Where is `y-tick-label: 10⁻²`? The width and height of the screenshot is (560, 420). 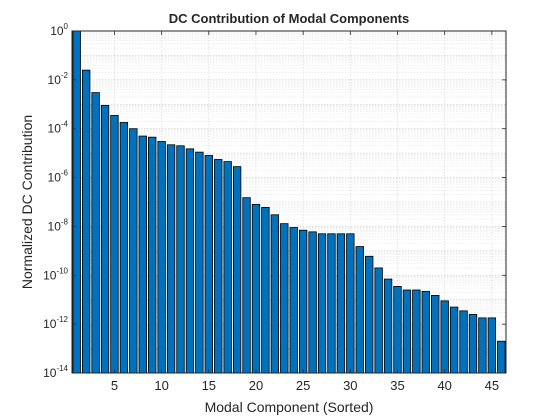 y-tick-label: 10⁻² is located at coordinates (58, 79).